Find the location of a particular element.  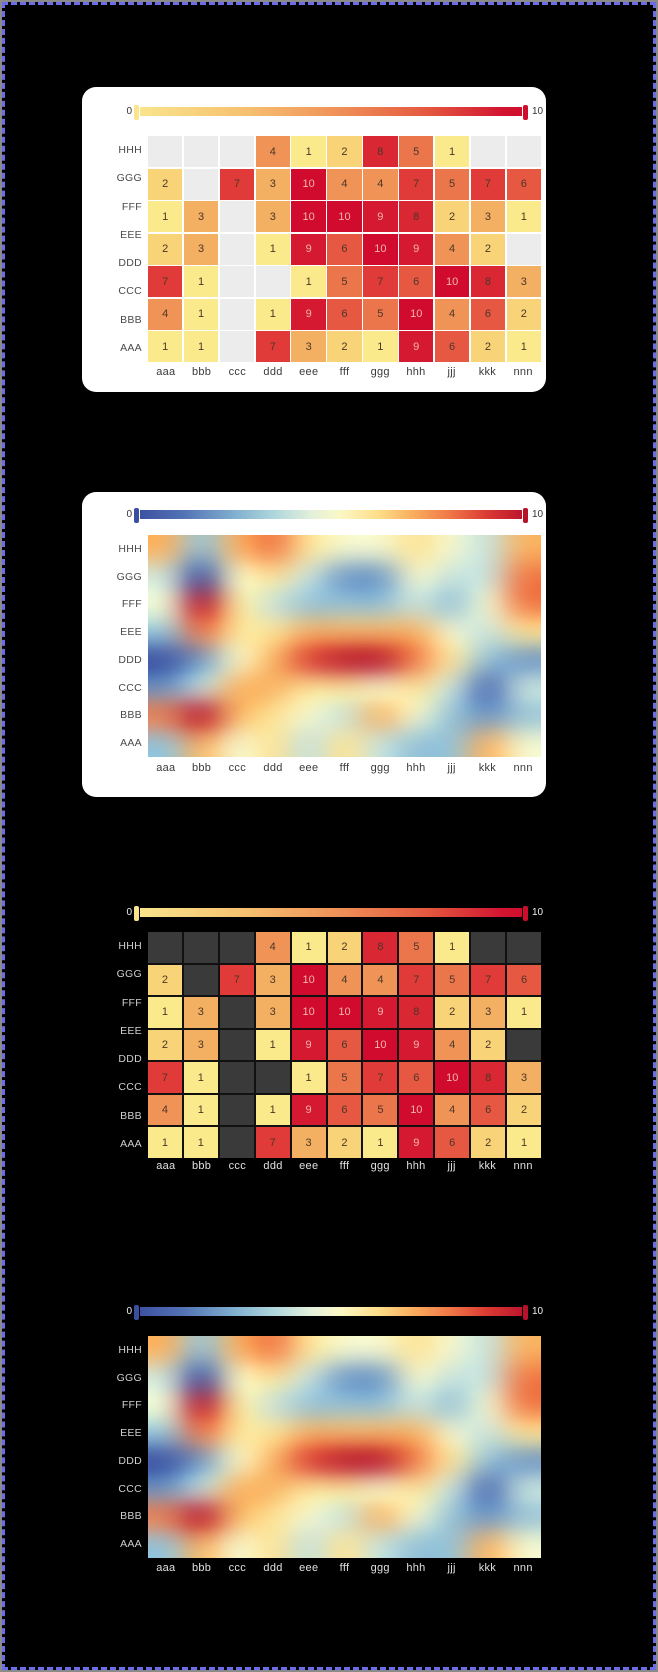

colorbar-max-label: 10 is located at coordinates (538, 111).